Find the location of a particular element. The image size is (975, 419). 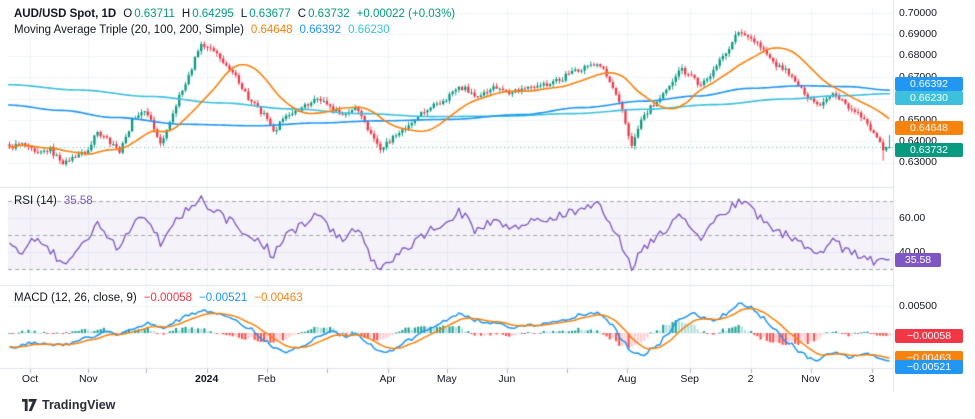

rsi-axis-price-tag: 35.58 is located at coordinates (918, 259).